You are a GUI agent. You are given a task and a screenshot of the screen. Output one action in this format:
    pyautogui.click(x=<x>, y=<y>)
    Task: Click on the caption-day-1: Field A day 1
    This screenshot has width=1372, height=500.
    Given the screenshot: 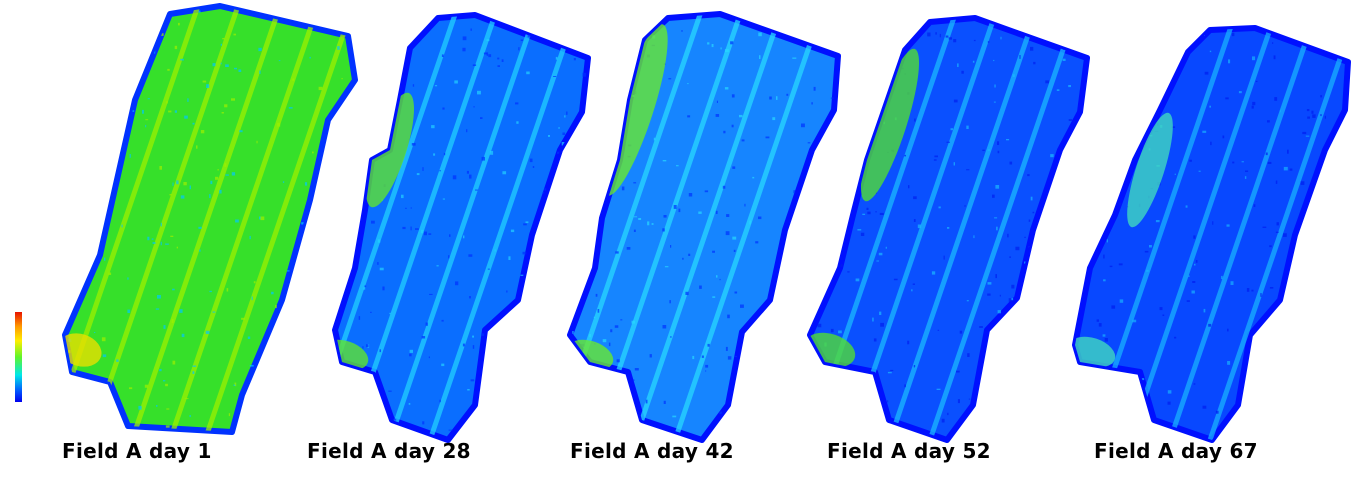 What is the action you would take?
    pyautogui.click(x=137, y=451)
    